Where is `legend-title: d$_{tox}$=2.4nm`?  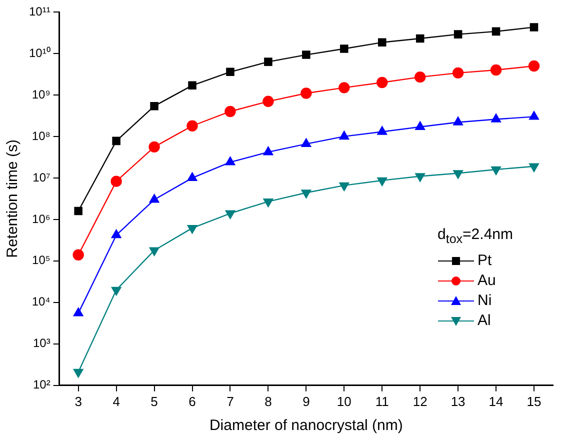
legend-title: d$_{tox}$=2.4nm is located at coordinates (475, 236).